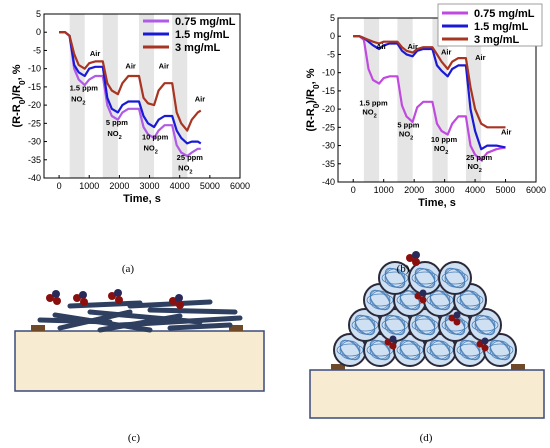  What do you see at coordinates (134, 438) in the screenshot?
I see `caption-c: (c)` at bounding box center [134, 438].